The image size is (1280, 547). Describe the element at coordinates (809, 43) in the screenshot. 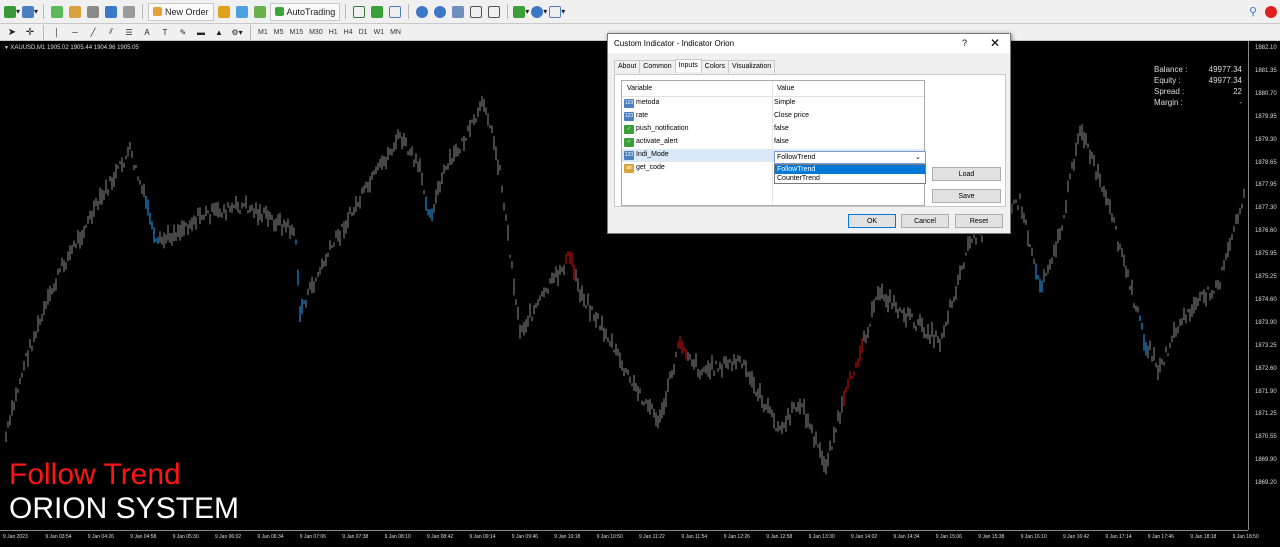

I see `dialog-titlebar: Custom Indicator - Indicator Orion ? ✕` at that location.